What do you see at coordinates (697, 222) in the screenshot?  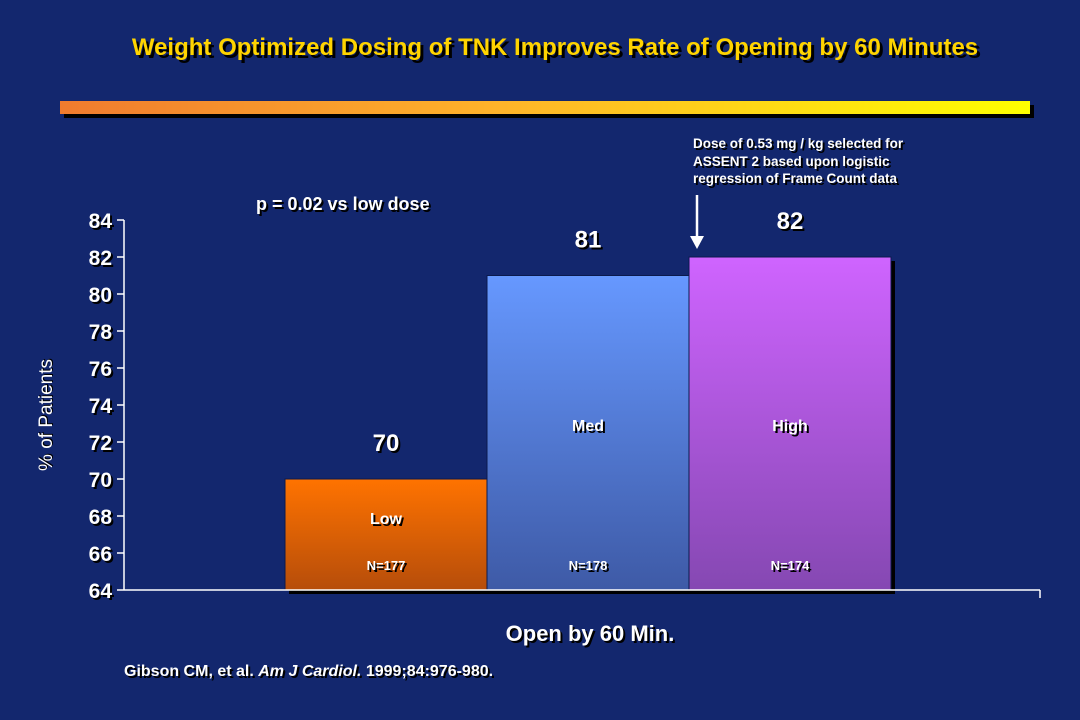 I see `annotation-arrow` at bounding box center [697, 222].